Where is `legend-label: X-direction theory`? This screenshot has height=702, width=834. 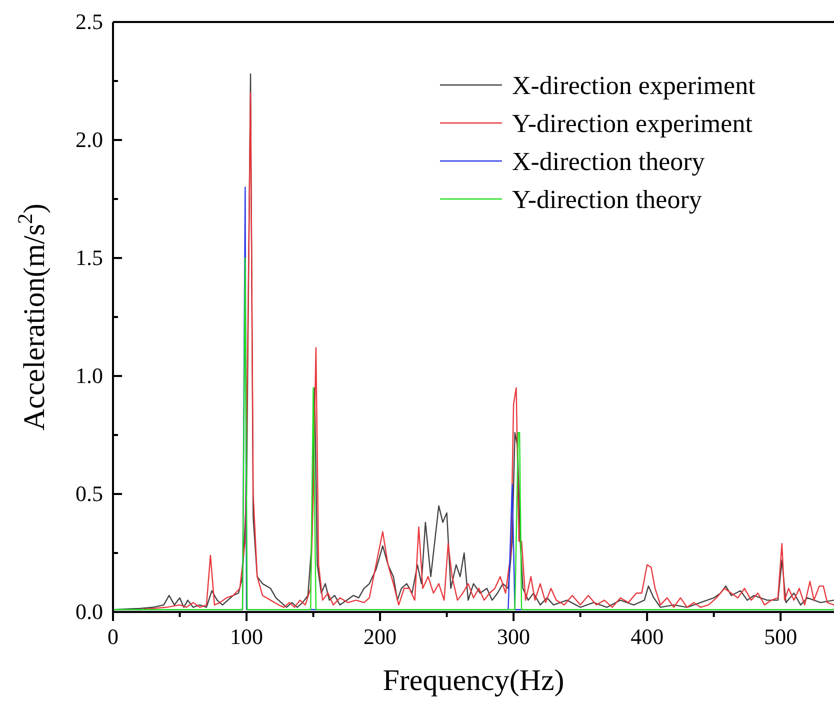 legend-label: X-direction theory is located at coordinates (608, 161).